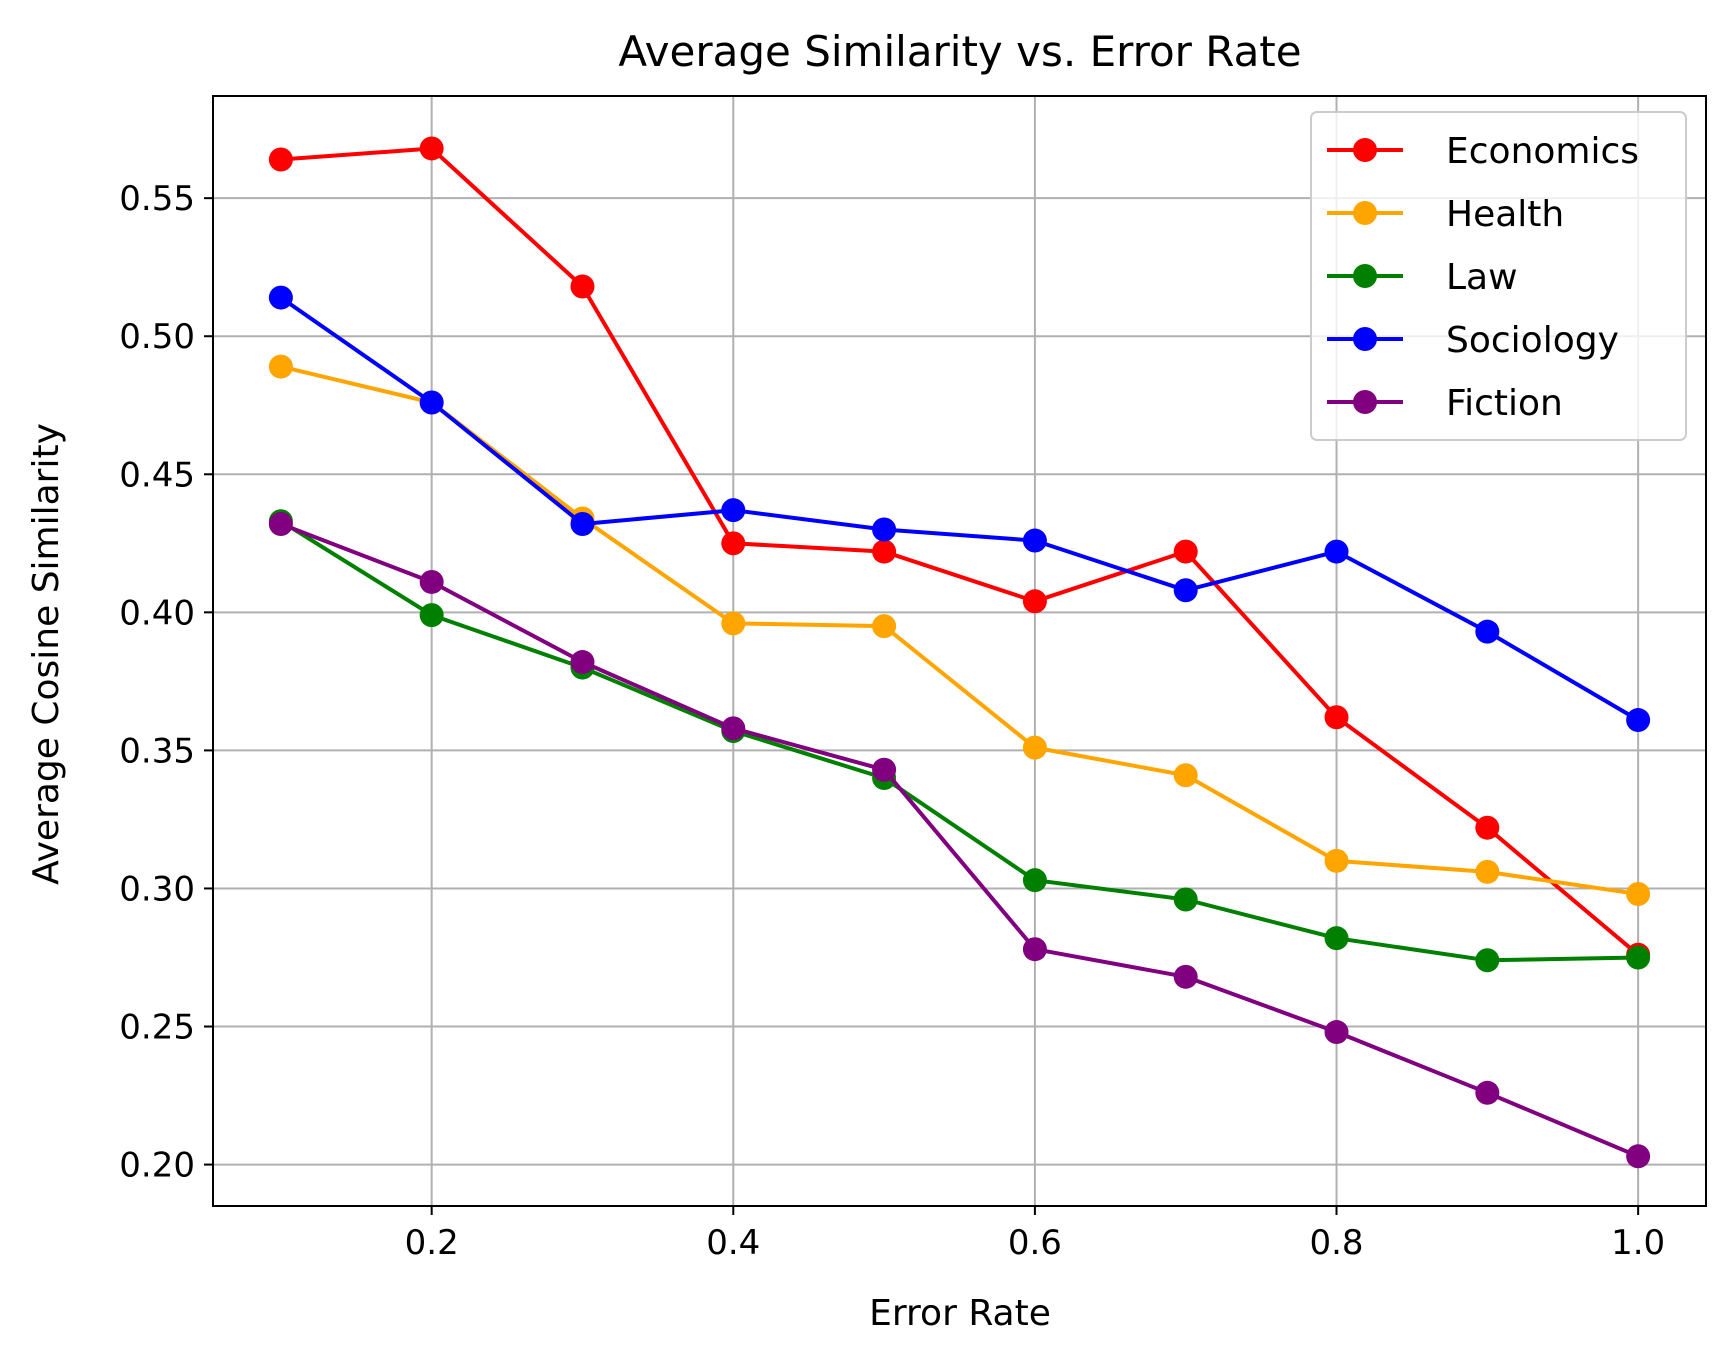 This screenshot has height=1361, width=1728. What do you see at coordinates (1542, 151) in the screenshot?
I see `legend-label: Economics` at bounding box center [1542, 151].